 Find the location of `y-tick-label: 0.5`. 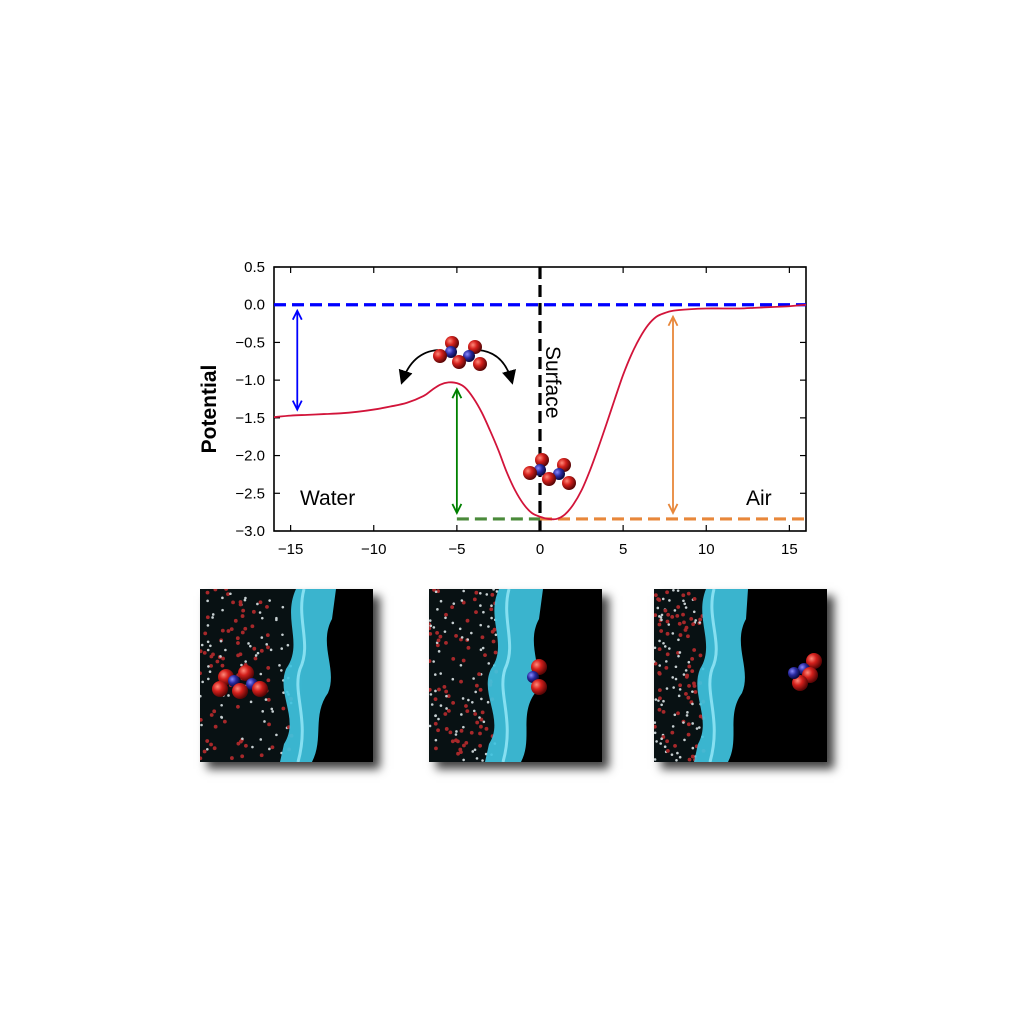

y-tick-label: 0.5 is located at coordinates (254, 267).